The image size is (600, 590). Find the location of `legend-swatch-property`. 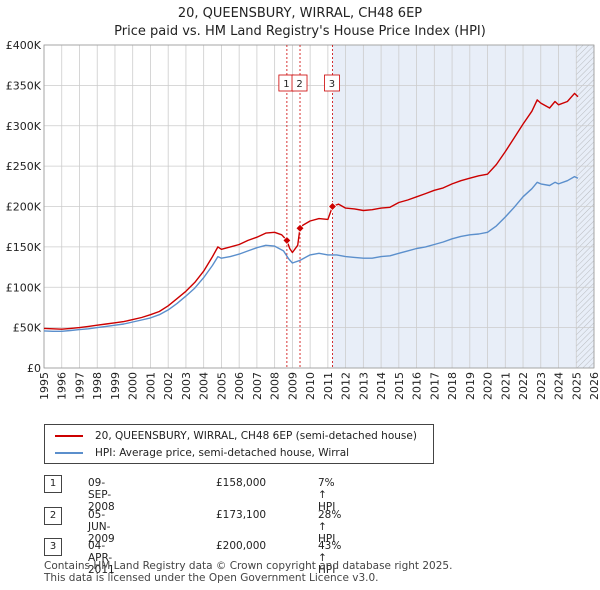

legend-swatch-property is located at coordinates (69, 436).